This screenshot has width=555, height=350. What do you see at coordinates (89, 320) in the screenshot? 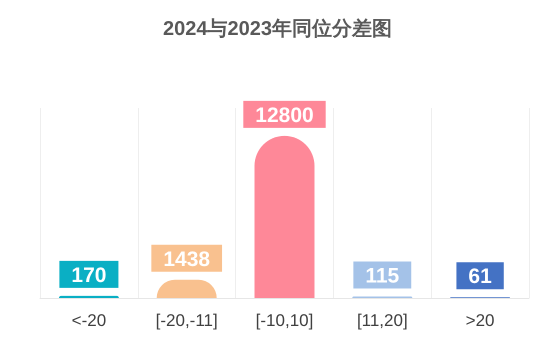
I see `x-tick-label: <-20` at bounding box center [89, 320].